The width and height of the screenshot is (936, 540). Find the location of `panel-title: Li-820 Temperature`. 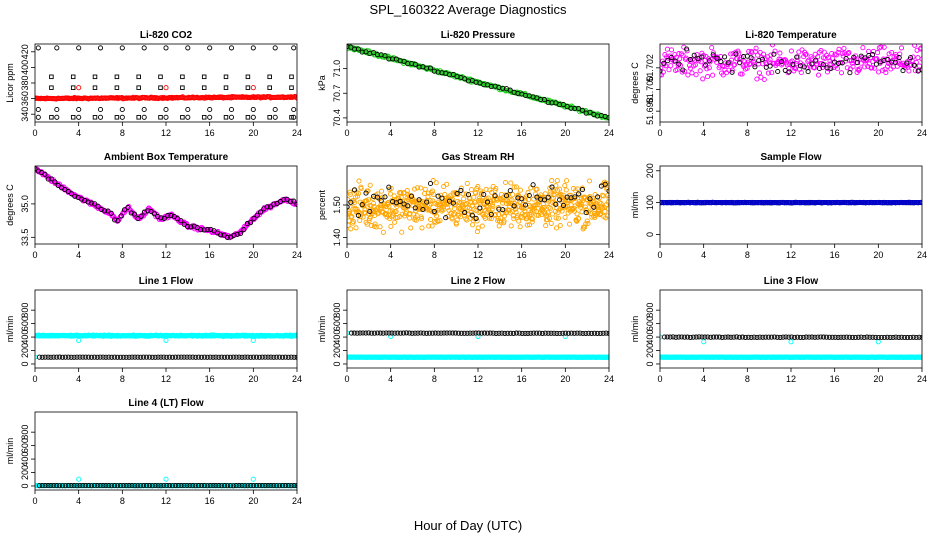

panel-title: Li-820 Temperature is located at coordinates (791, 35).